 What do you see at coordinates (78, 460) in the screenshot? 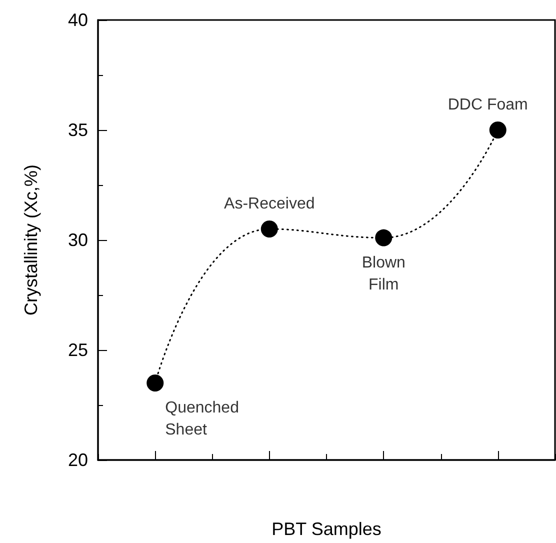
I see `y-tick-label: 20` at bounding box center [78, 460].